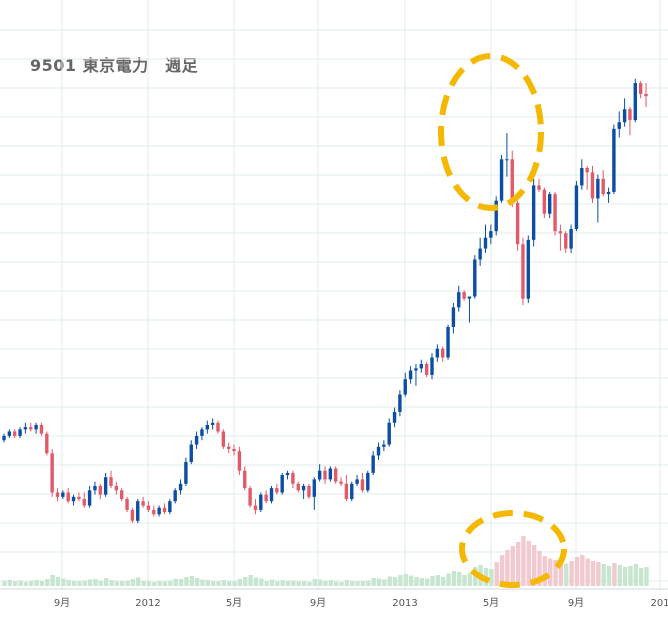 Image resolution: width=668 pixels, height=625 pixels. Describe the element at coordinates (659, 603) in the screenshot. I see `x-tick-label: 201` at that location.